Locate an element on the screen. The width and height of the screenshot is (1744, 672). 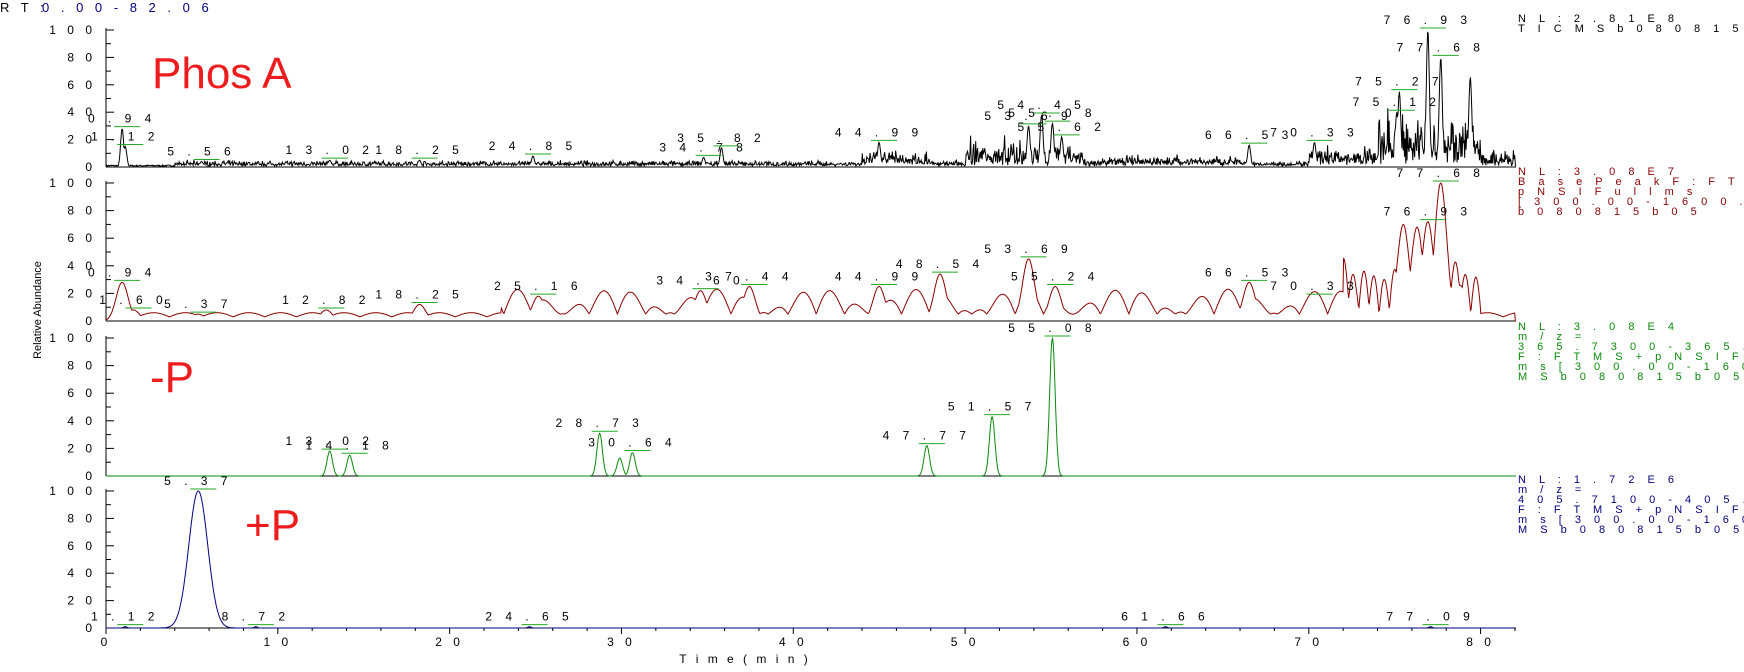
peak-label: 1 4 . 1 8 is located at coordinates (349, 445).